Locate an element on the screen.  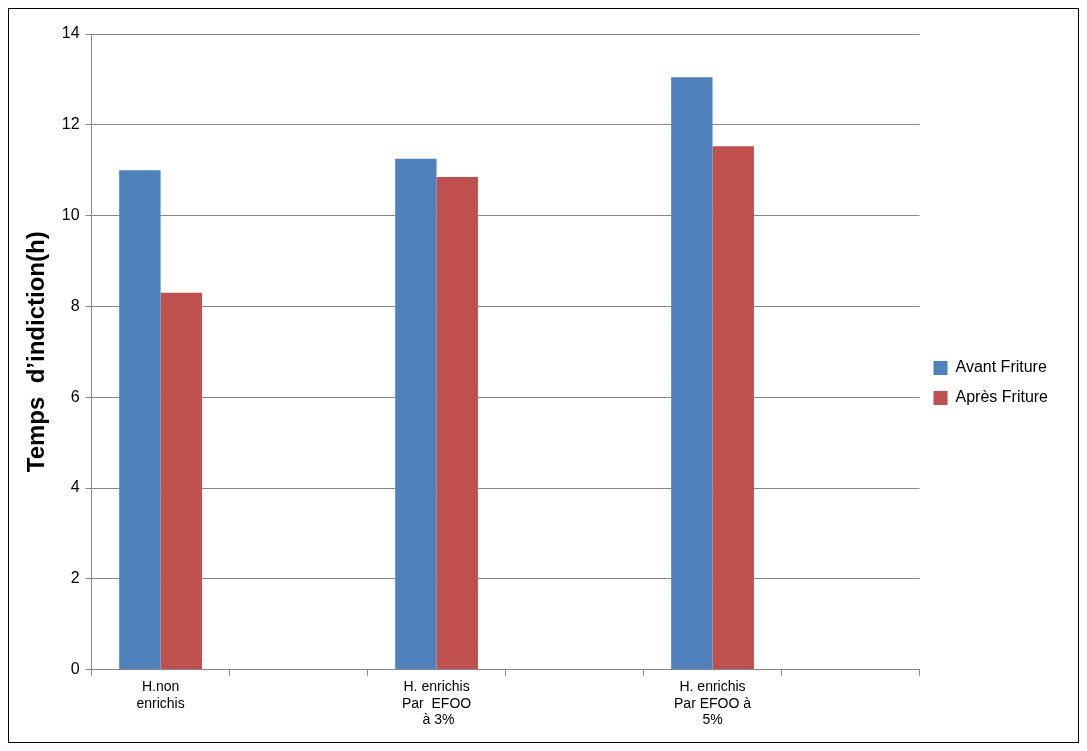
y-tick-label: 4 is located at coordinates (75, 487).